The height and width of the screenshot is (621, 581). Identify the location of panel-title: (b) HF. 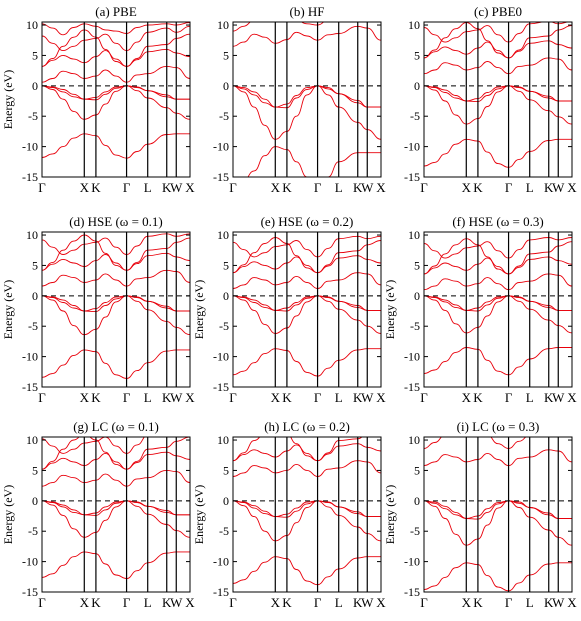
(306, 11).